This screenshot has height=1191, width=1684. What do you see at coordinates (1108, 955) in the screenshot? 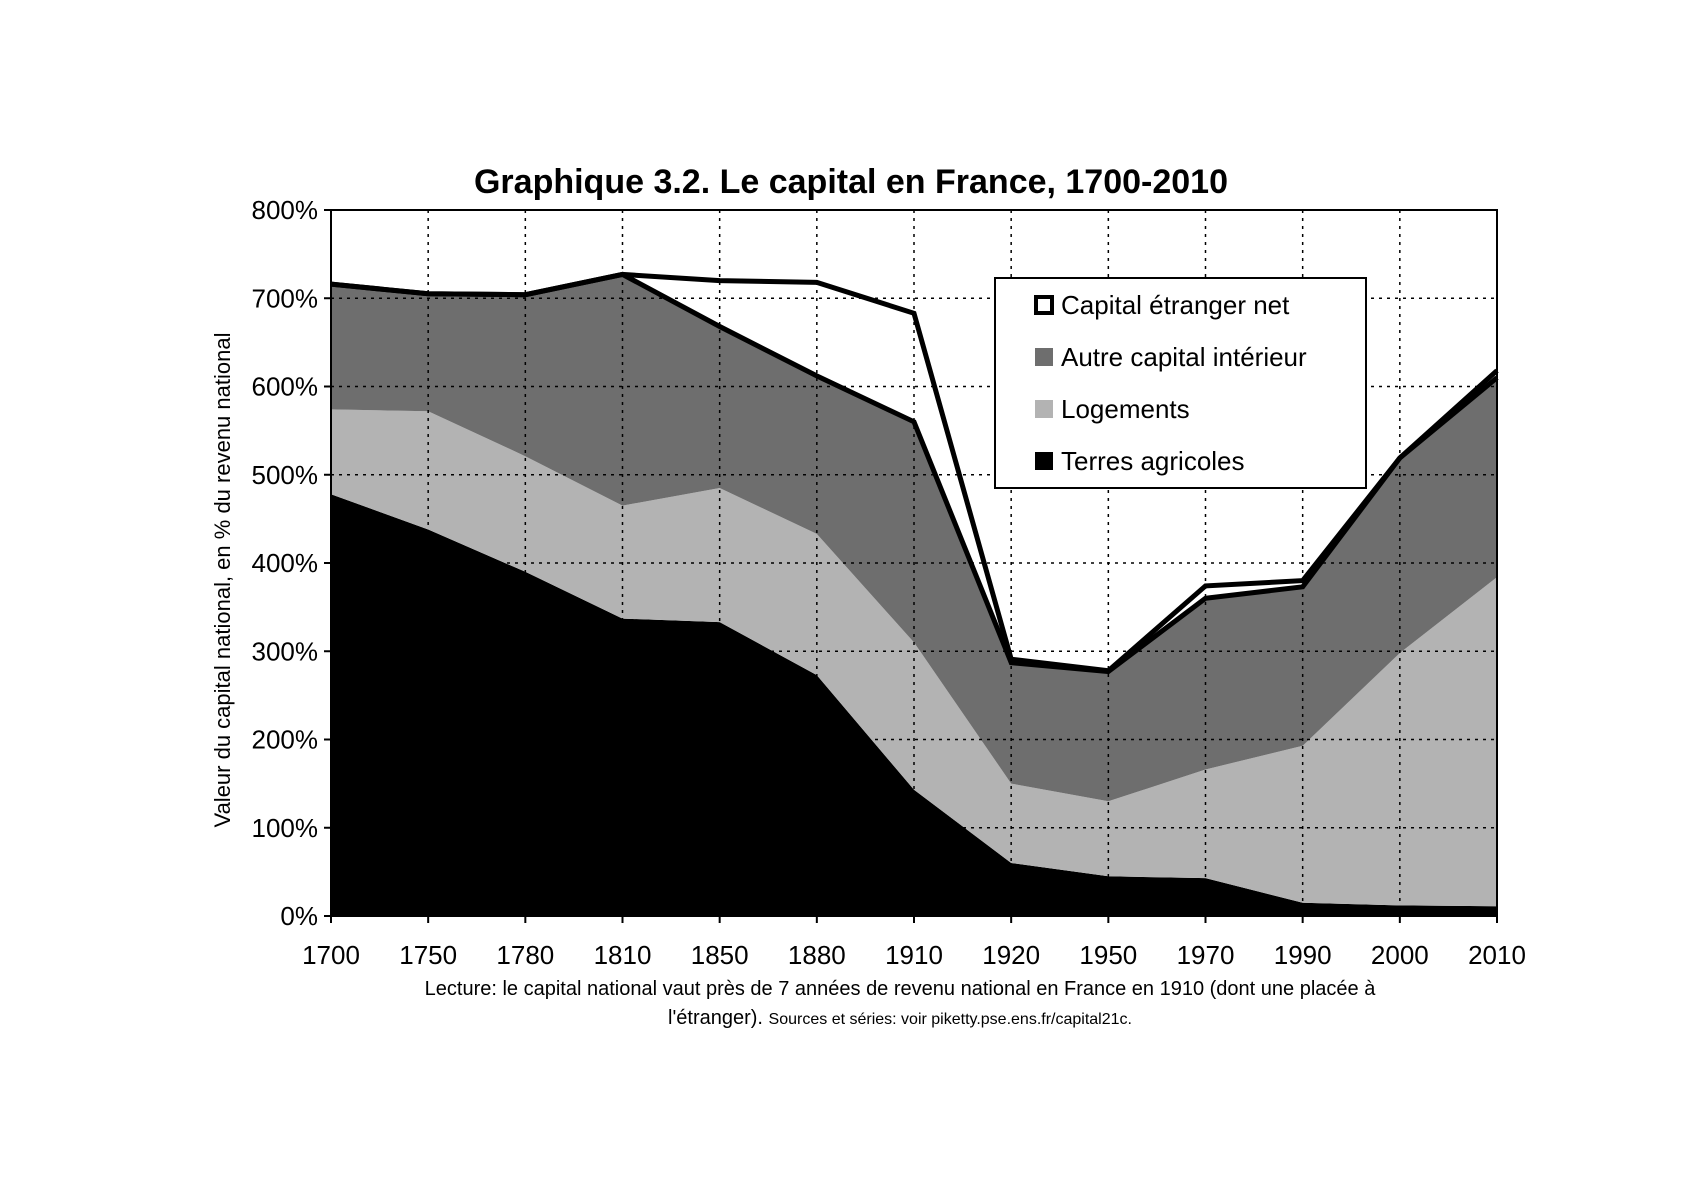
I see `x-tick-label: 1950` at bounding box center [1108, 955].